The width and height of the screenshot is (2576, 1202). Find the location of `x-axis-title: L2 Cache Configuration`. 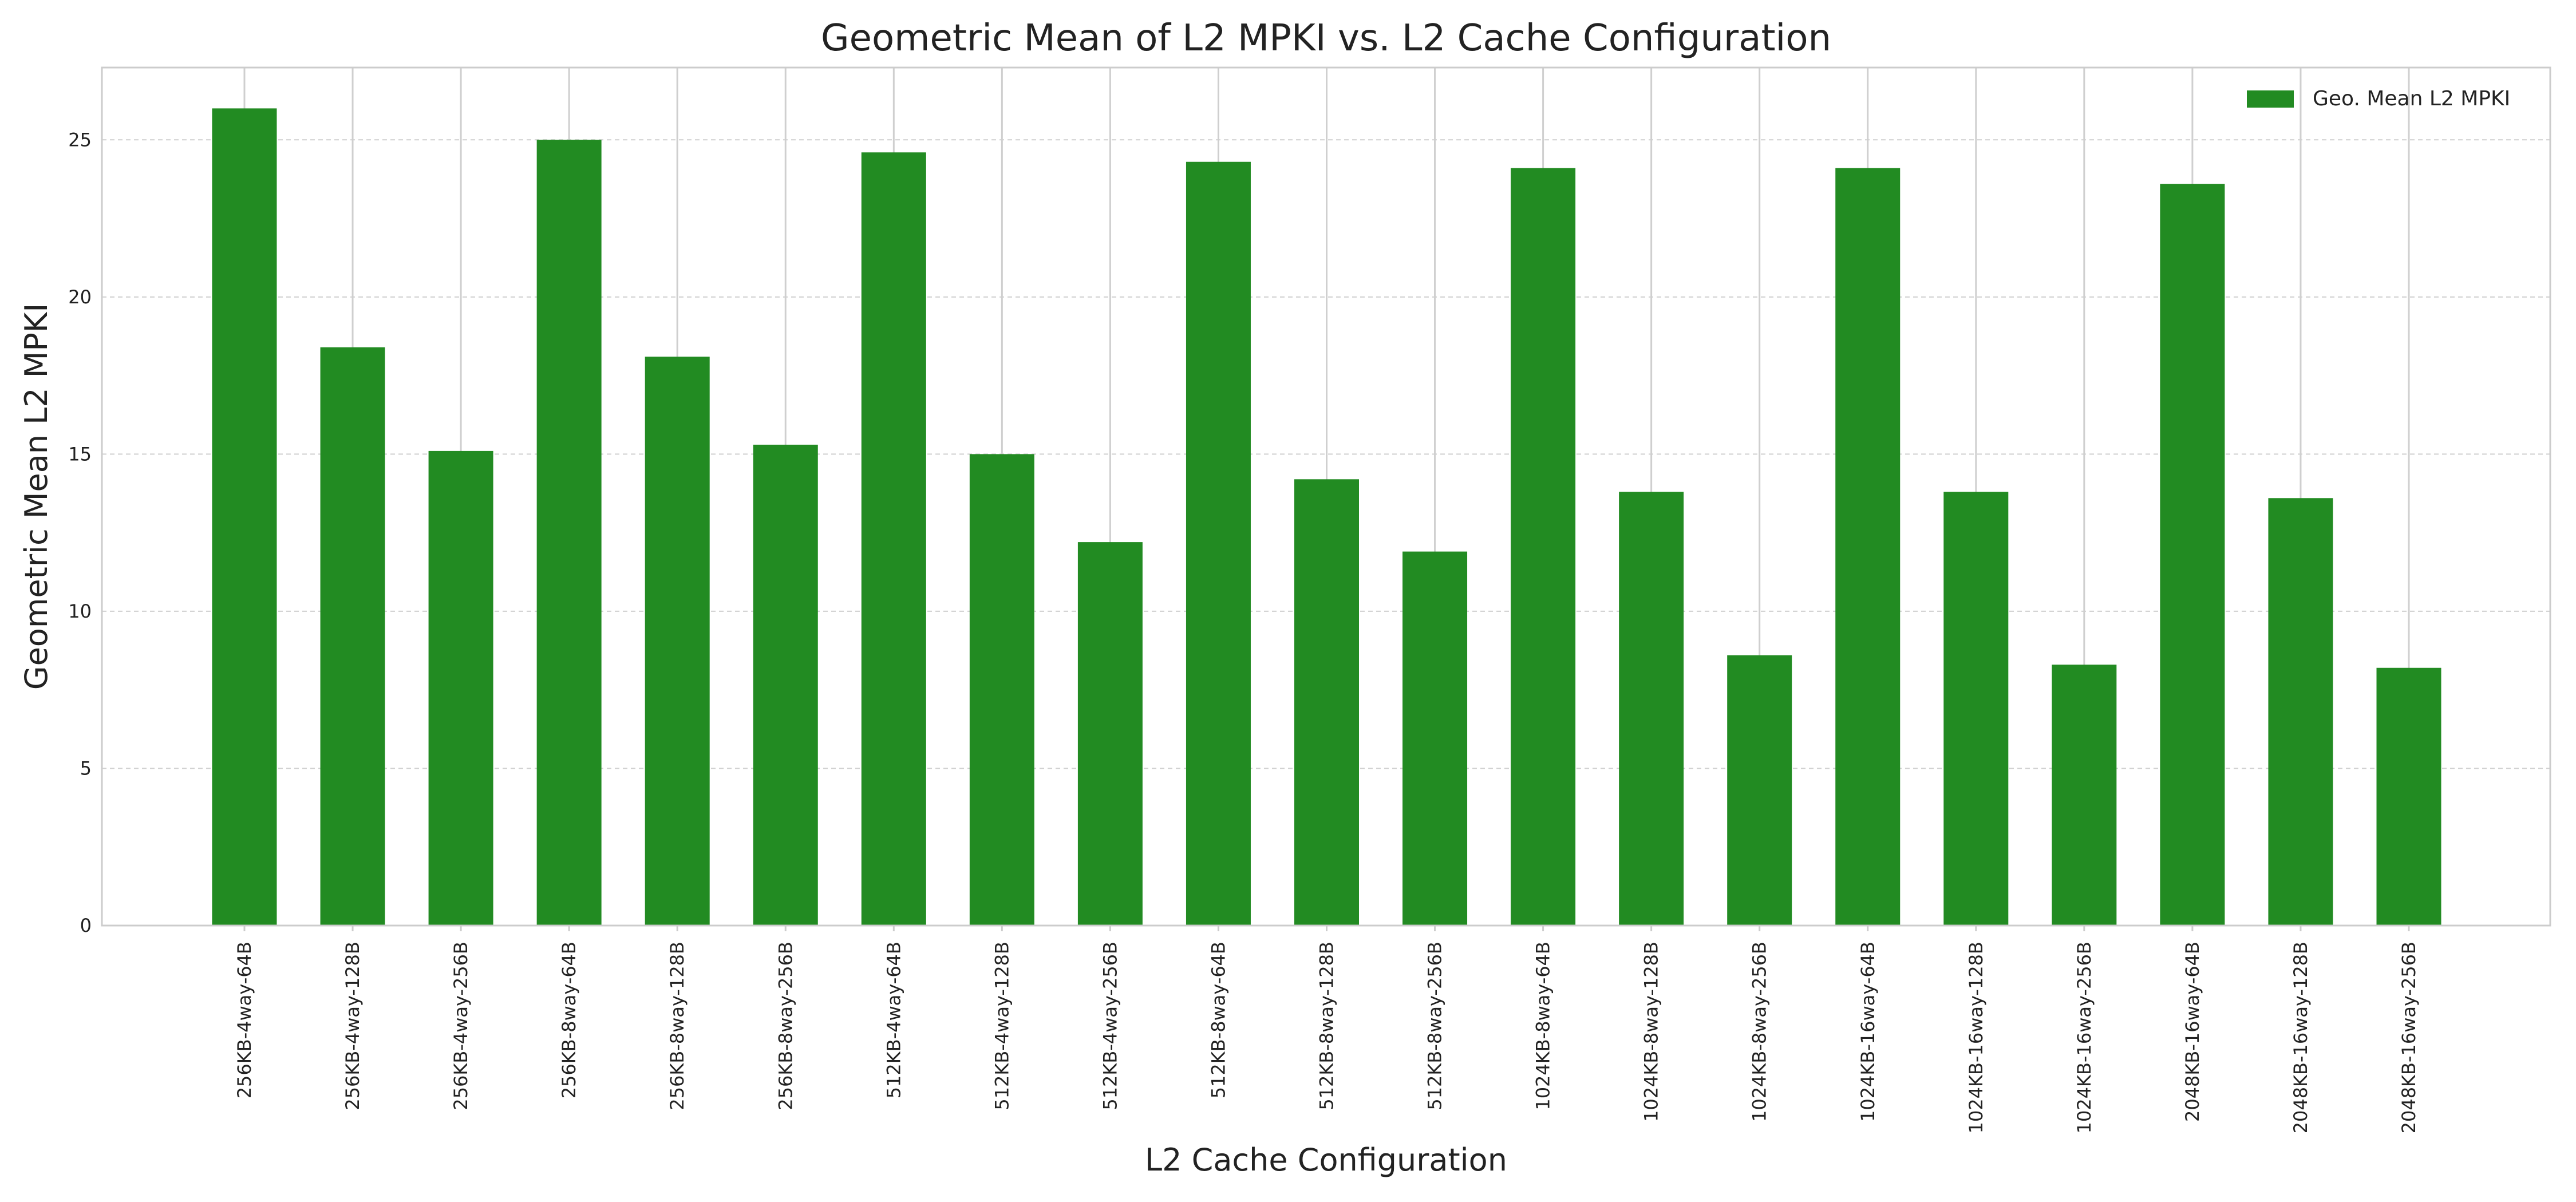

x-axis-title: L2 Cache Configuration is located at coordinates (1326, 1160).